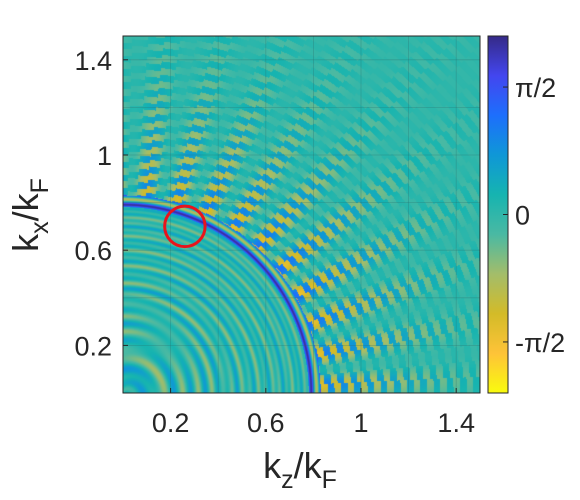  I want to click on y-tick-label: 1.4, so click(93, 61).